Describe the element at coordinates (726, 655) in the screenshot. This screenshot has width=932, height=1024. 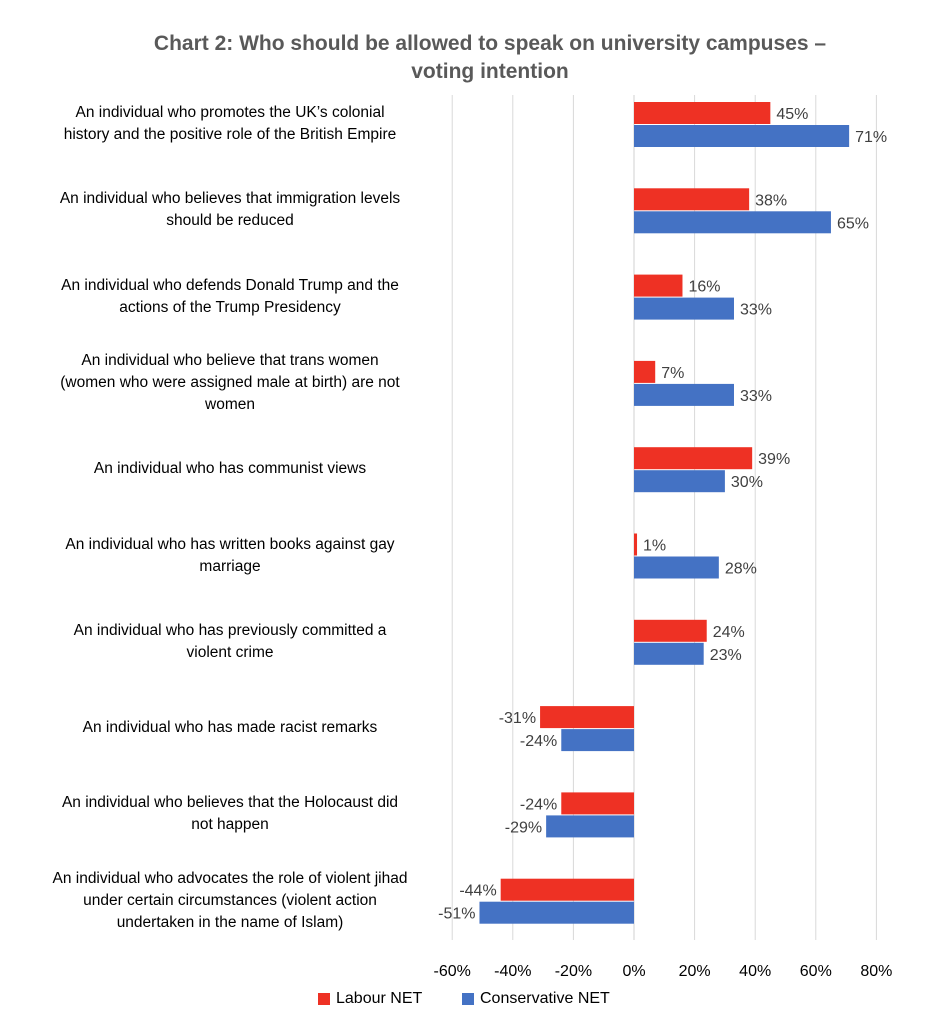
I see `data-label-conservative: 23%` at that location.